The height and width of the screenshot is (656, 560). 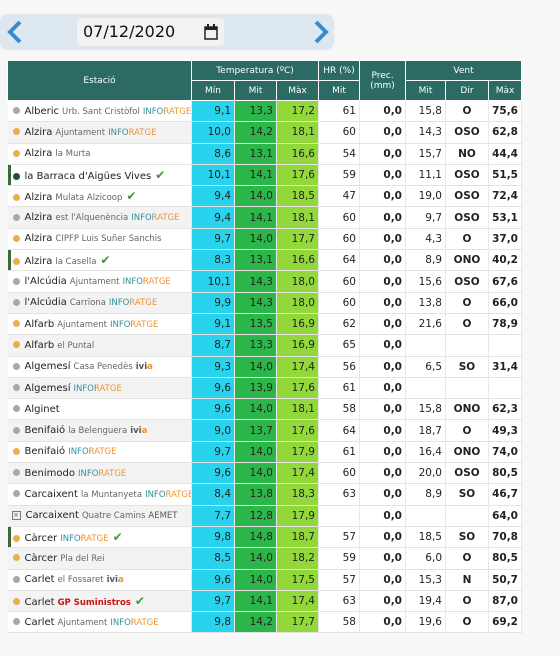 I want to click on value-cell: 63, so click(x=339, y=601).